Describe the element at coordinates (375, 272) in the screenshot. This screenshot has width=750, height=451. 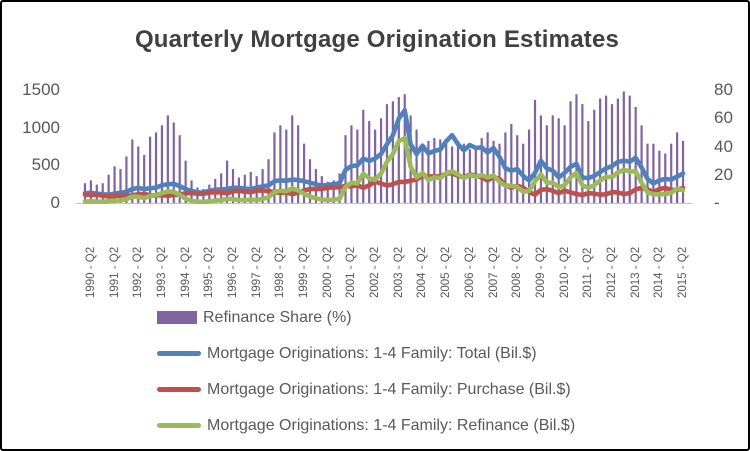
I see `x-tick-label: 2002 - Q2` at that location.